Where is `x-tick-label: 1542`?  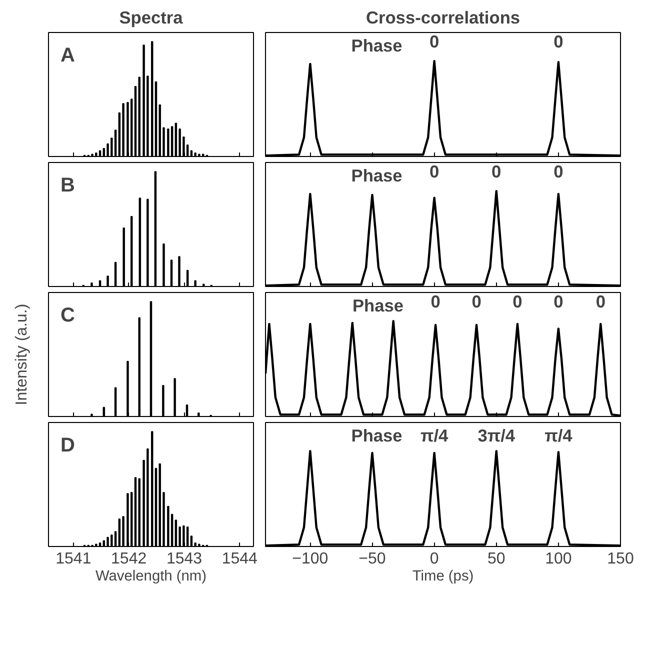 x-tick-label: 1542 is located at coordinates (129, 559).